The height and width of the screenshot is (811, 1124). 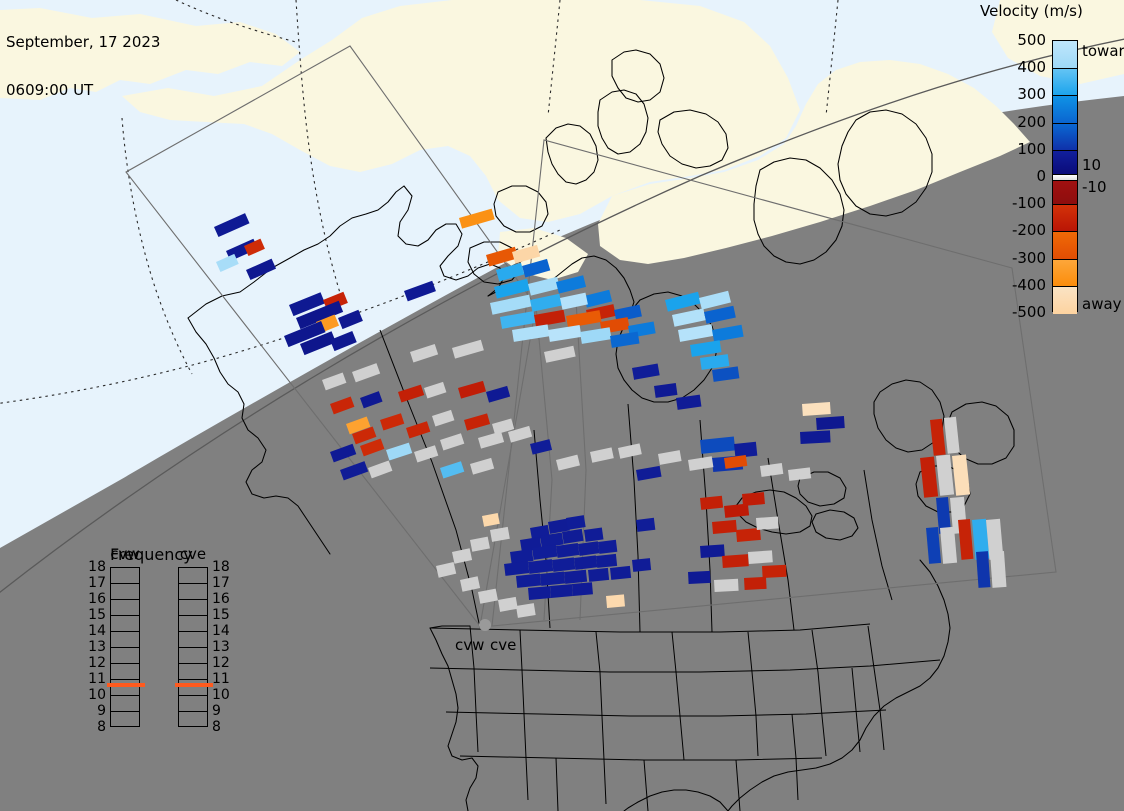 I want to click on timestamp-date: September, 17 2023, so click(x=83, y=42).